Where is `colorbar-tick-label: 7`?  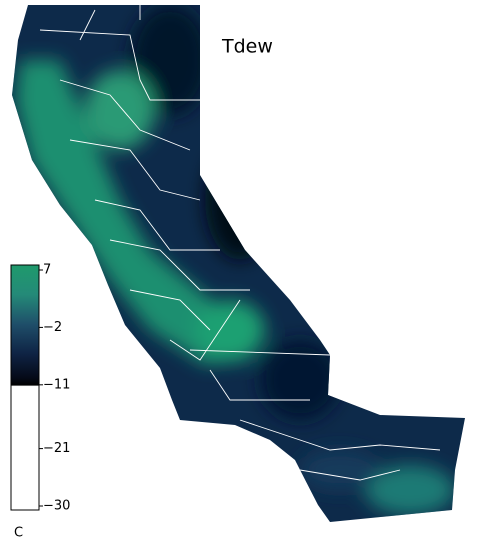 colorbar-tick-label: 7 is located at coordinates (47, 270).